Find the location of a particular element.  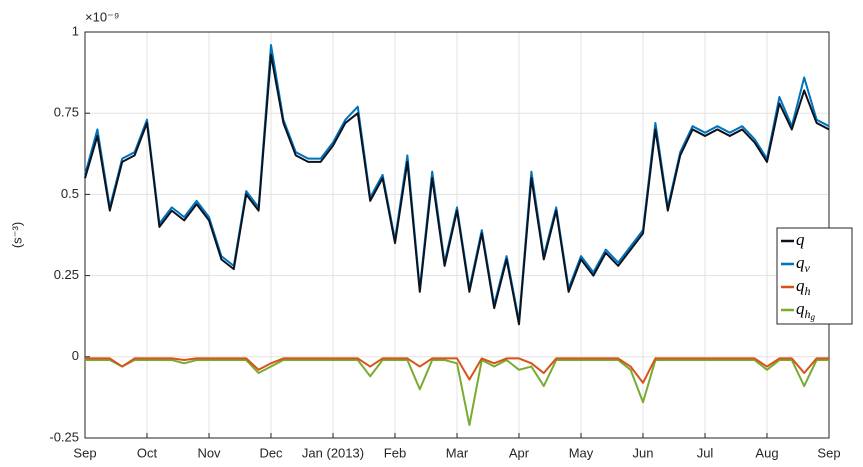

x-tick-label: Jul is located at coordinates (705, 452).